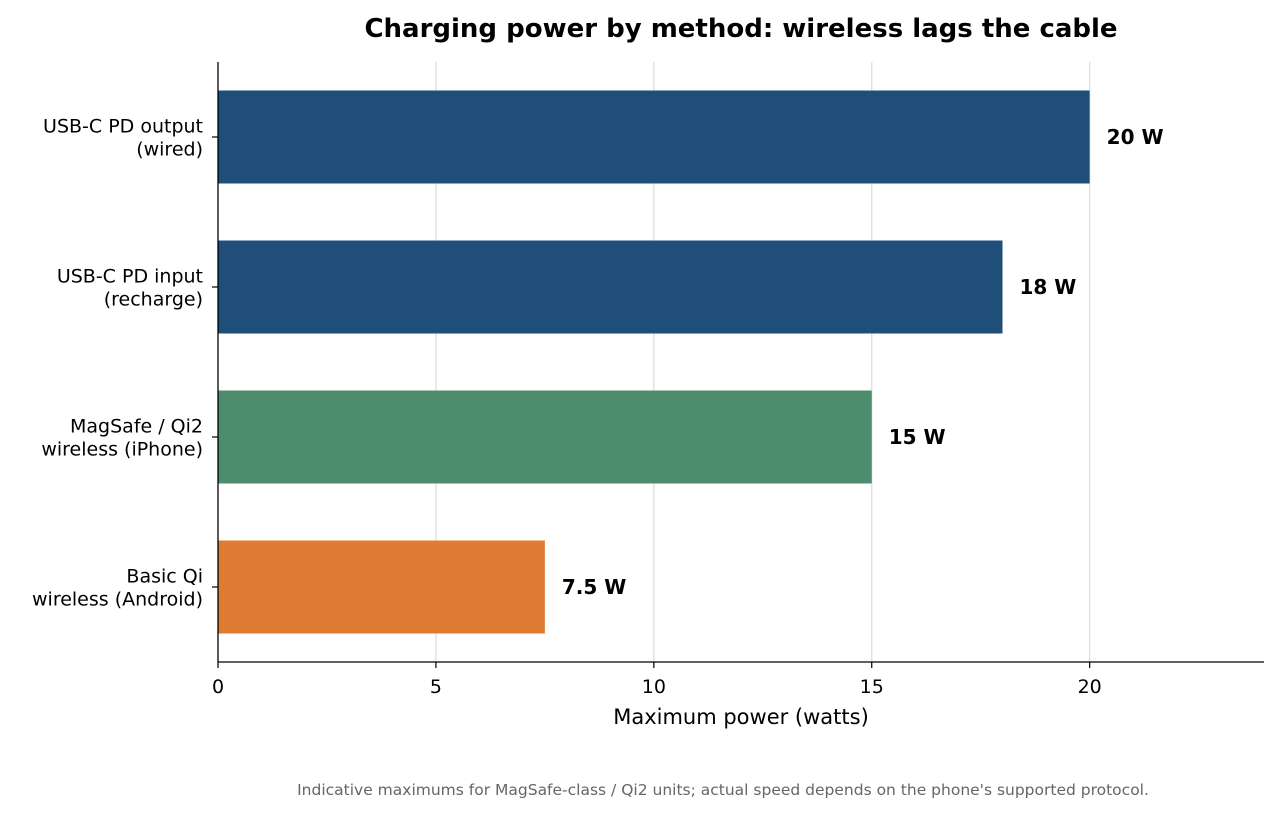  What do you see at coordinates (594, 587) in the screenshot?
I see `data-label: 7.5 W` at bounding box center [594, 587].